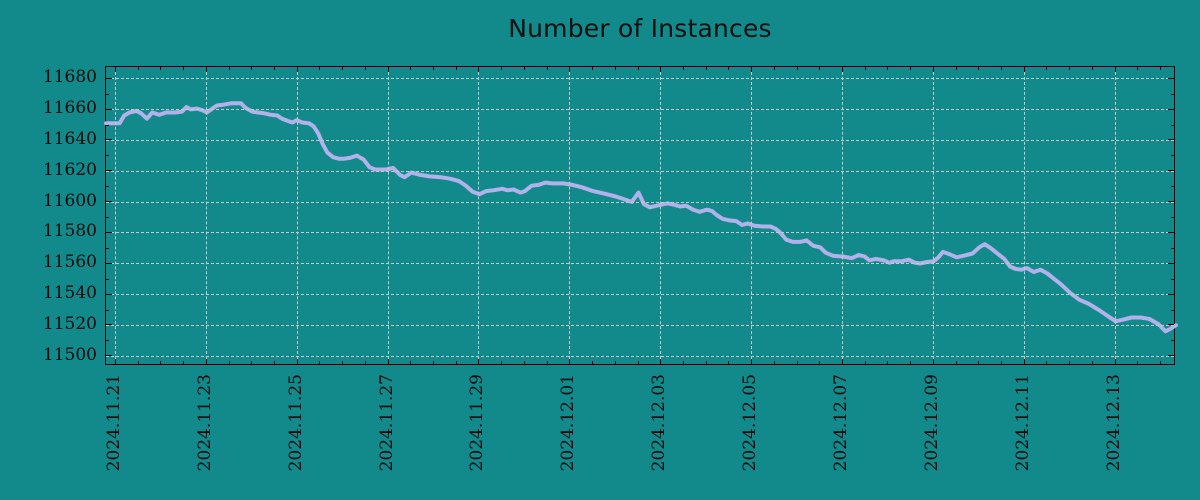 The height and width of the screenshot is (500, 1200). I want to click on x-axis-tick-label: 2024.11.27, so click(386, 423).